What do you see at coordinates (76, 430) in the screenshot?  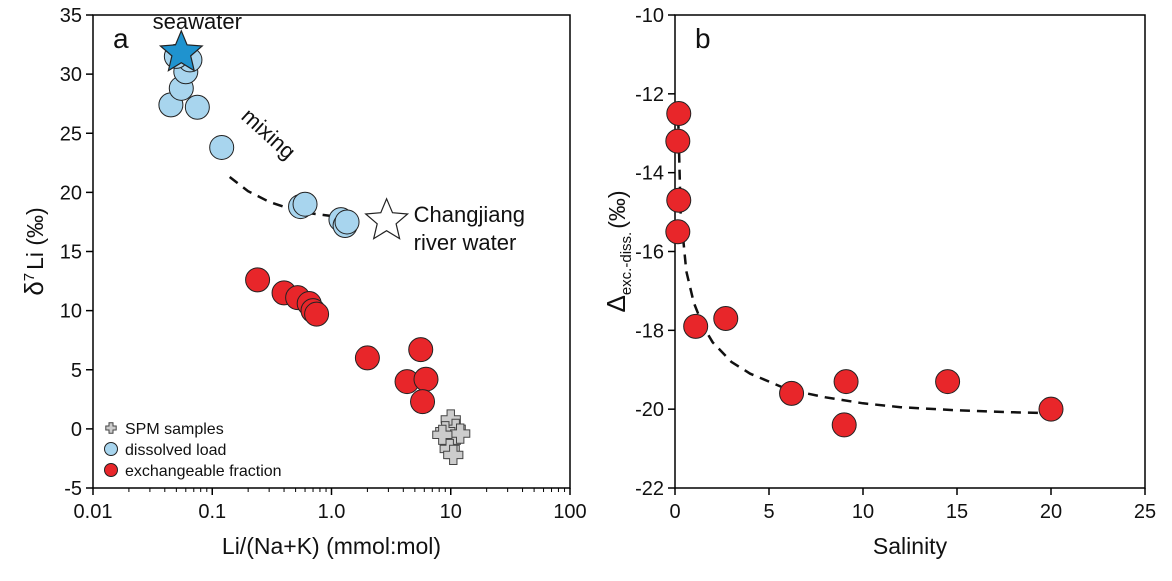 I see `y-tick-label: 0` at bounding box center [76, 430].